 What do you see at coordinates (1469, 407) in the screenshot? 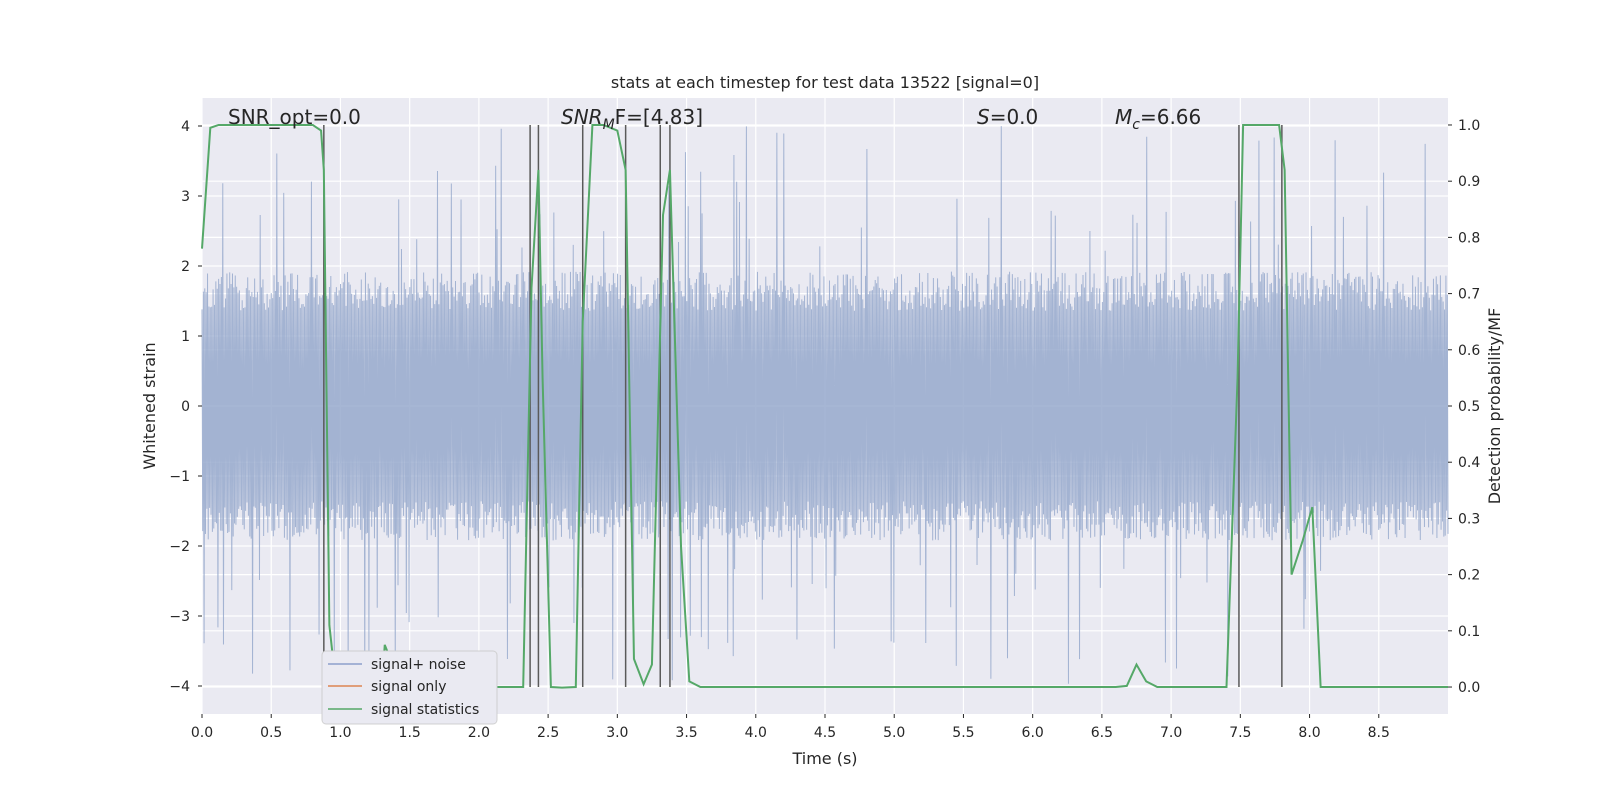
I see `y-right-tick-label: 0.5` at bounding box center [1469, 407].